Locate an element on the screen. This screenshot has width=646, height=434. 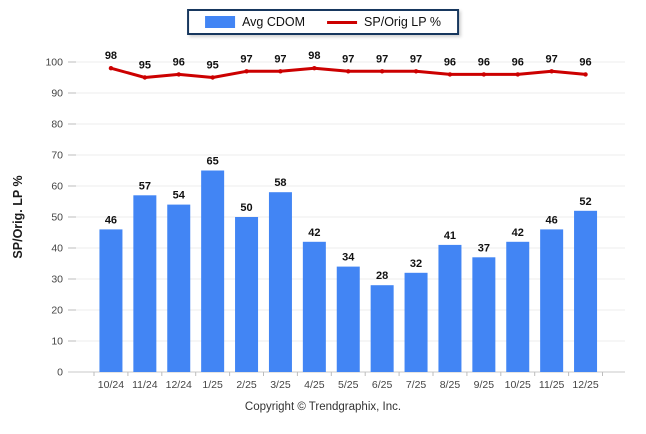
bar-value-label: 28 is located at coordinates (382, 276).